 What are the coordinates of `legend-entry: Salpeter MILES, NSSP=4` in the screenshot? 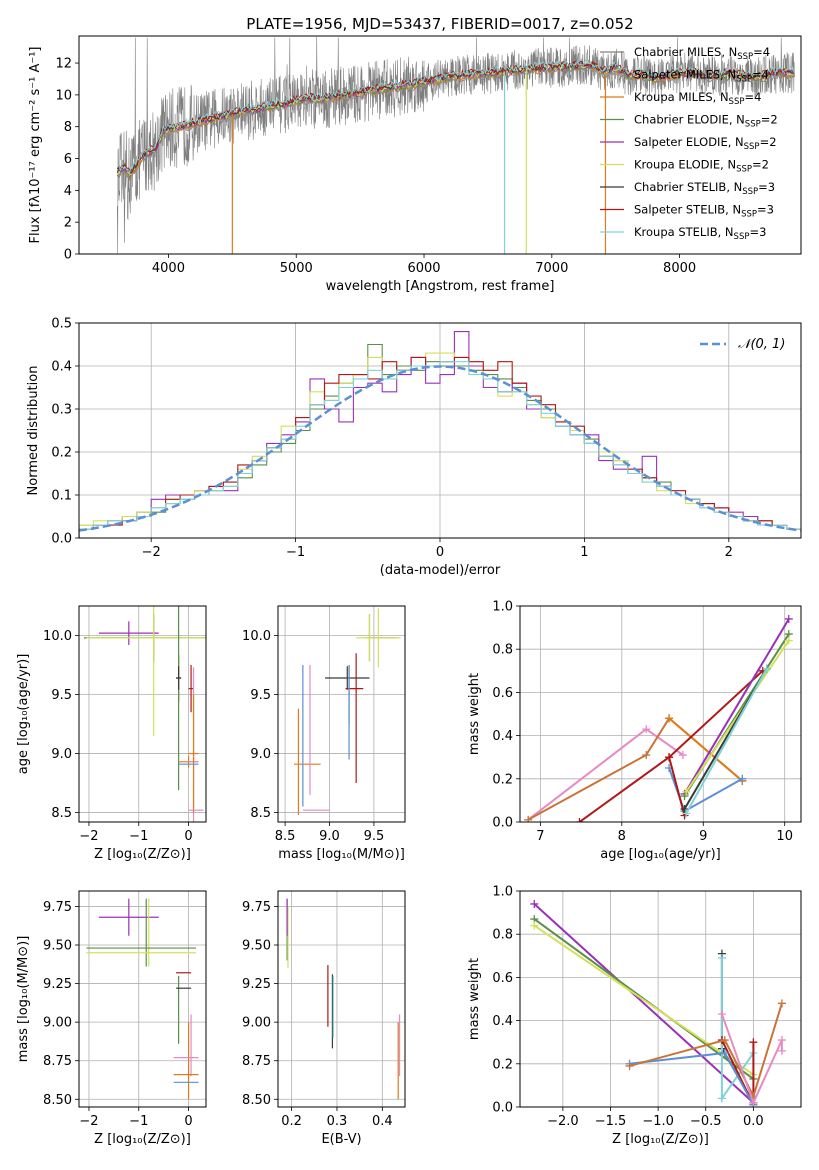 It's located at (701, 76).